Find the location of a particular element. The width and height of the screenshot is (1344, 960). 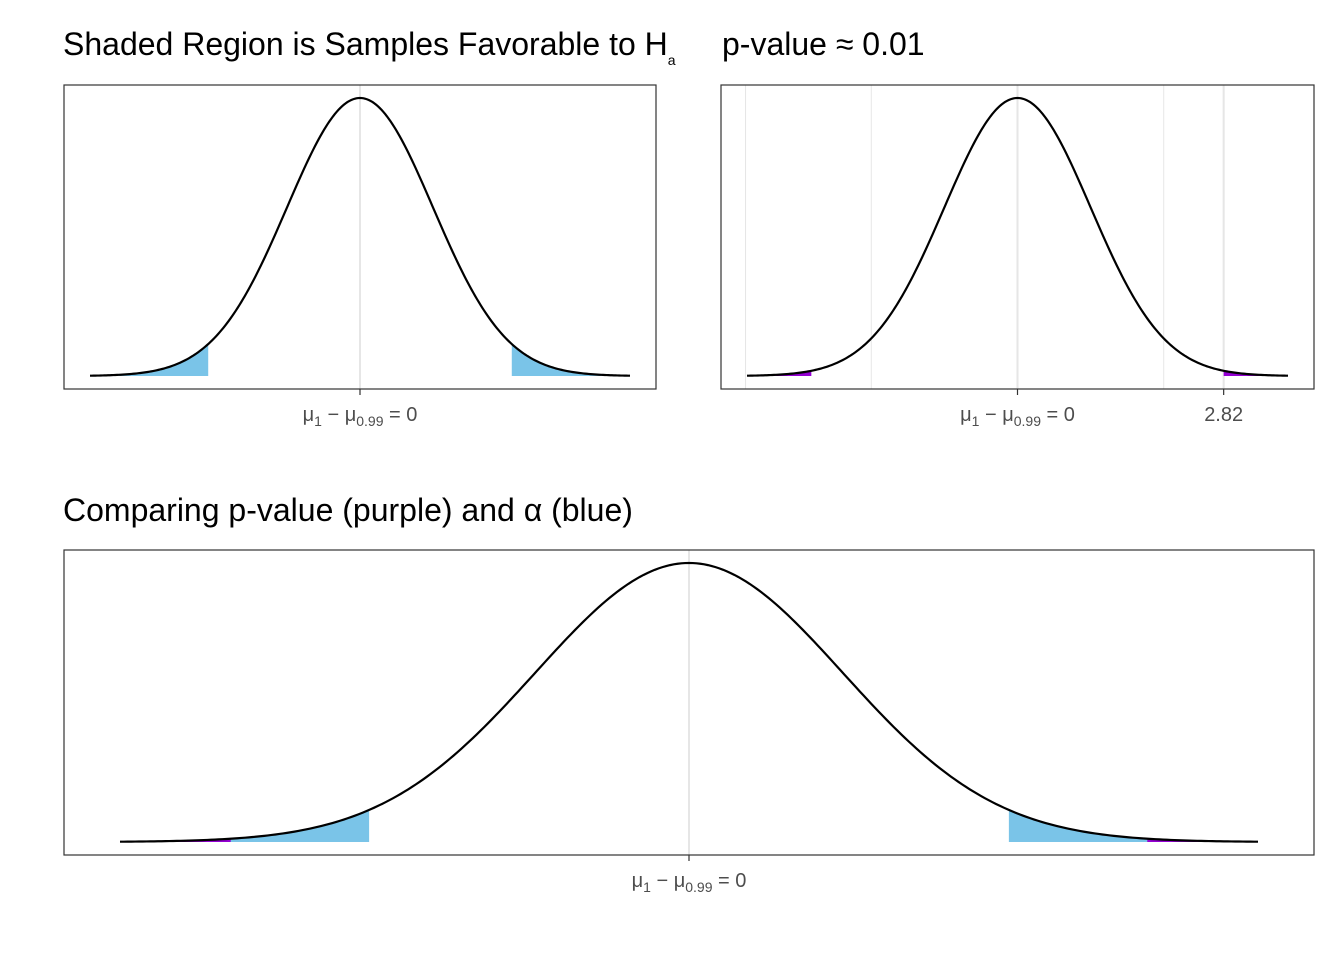

top-left-title: Shaded Region is Samples Favorable to Ha is located at coordinates (369, 47).